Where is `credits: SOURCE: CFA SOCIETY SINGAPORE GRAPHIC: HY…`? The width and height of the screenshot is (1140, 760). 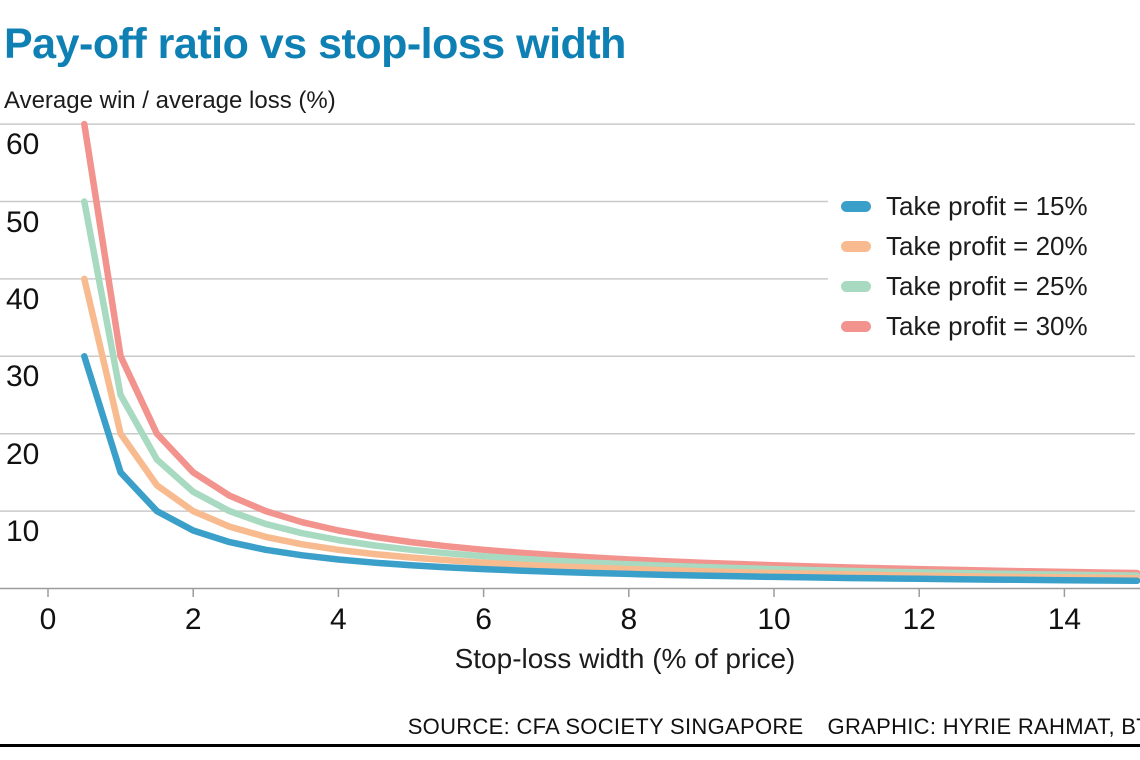 credits: SOURCE: CFA SOCIETY SINGAPORE GRAPHIC: HY… is located at coordinates (774, 727).